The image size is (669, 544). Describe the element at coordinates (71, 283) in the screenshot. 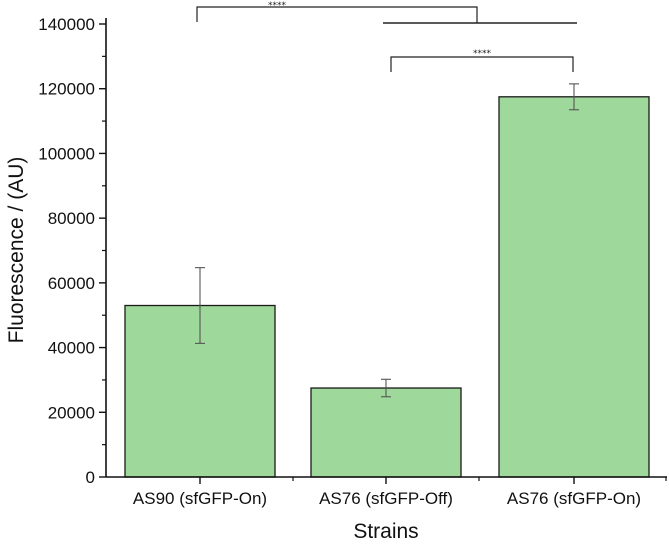

I see `y-tick-label: 60000` at that location.